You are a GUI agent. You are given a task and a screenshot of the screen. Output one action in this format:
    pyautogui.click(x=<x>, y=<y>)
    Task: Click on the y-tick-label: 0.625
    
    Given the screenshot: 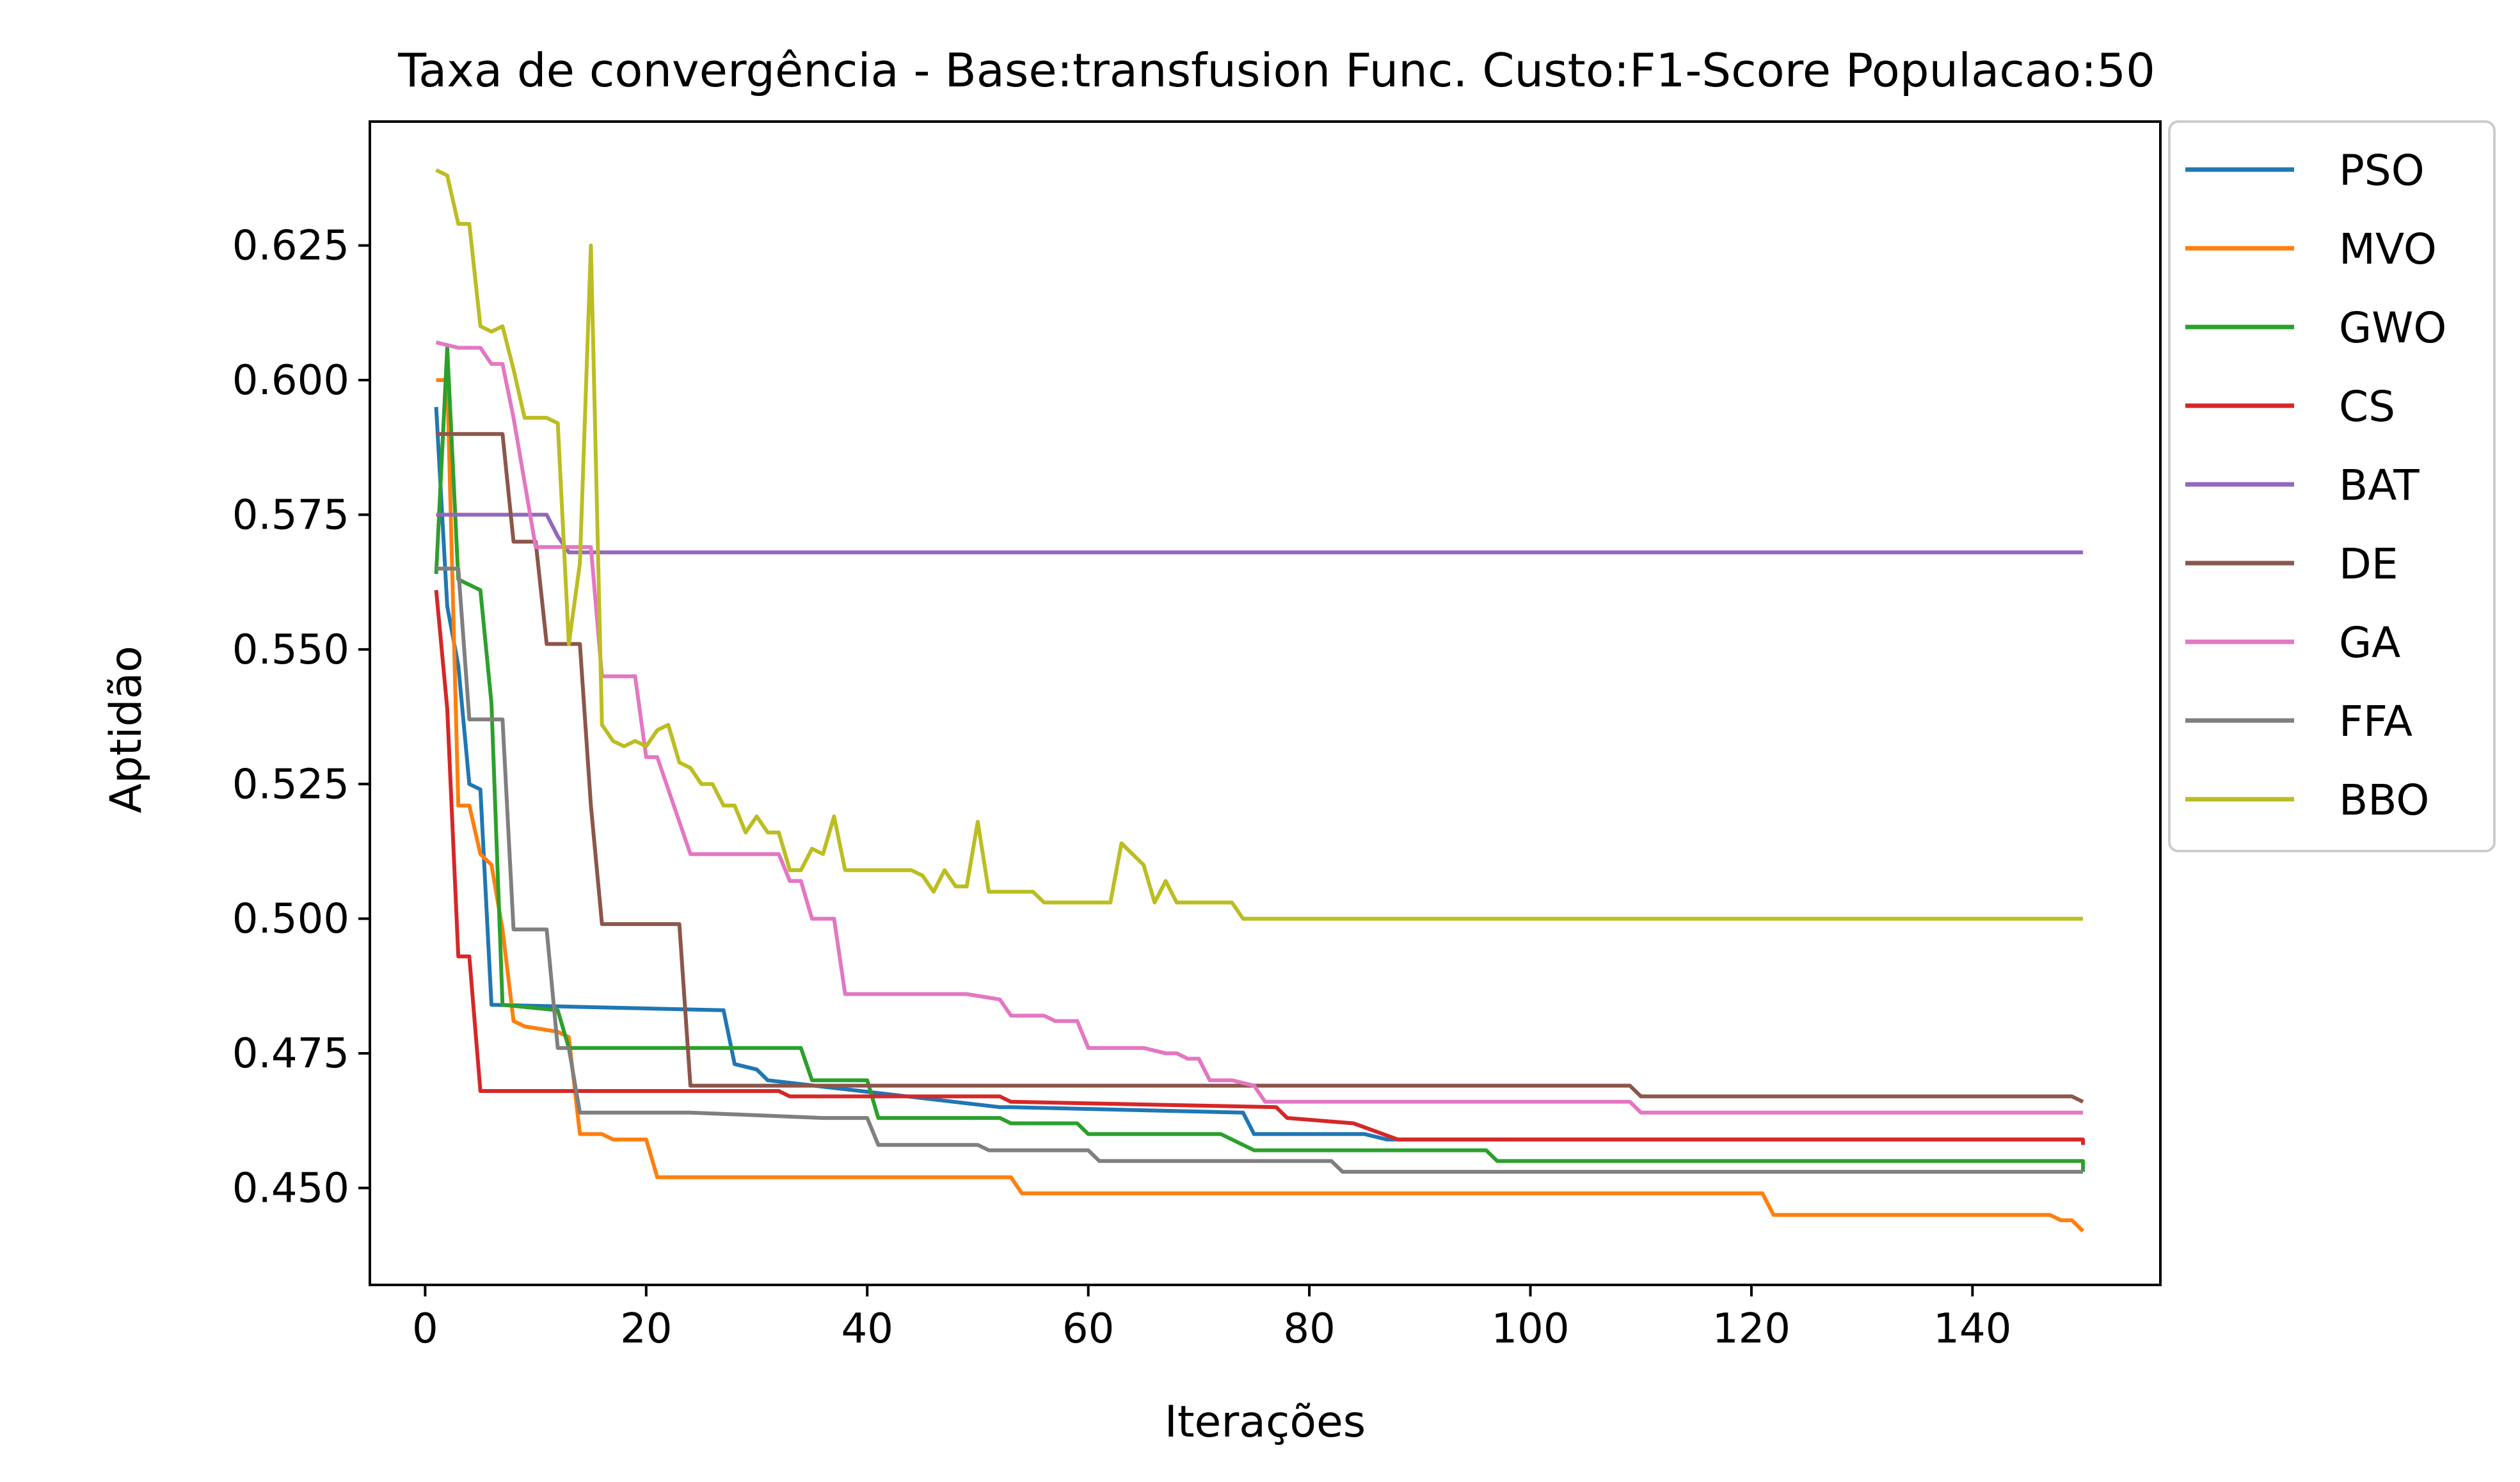 What is the action you would take?
    pyautogui.click(x=290, y=247)
    